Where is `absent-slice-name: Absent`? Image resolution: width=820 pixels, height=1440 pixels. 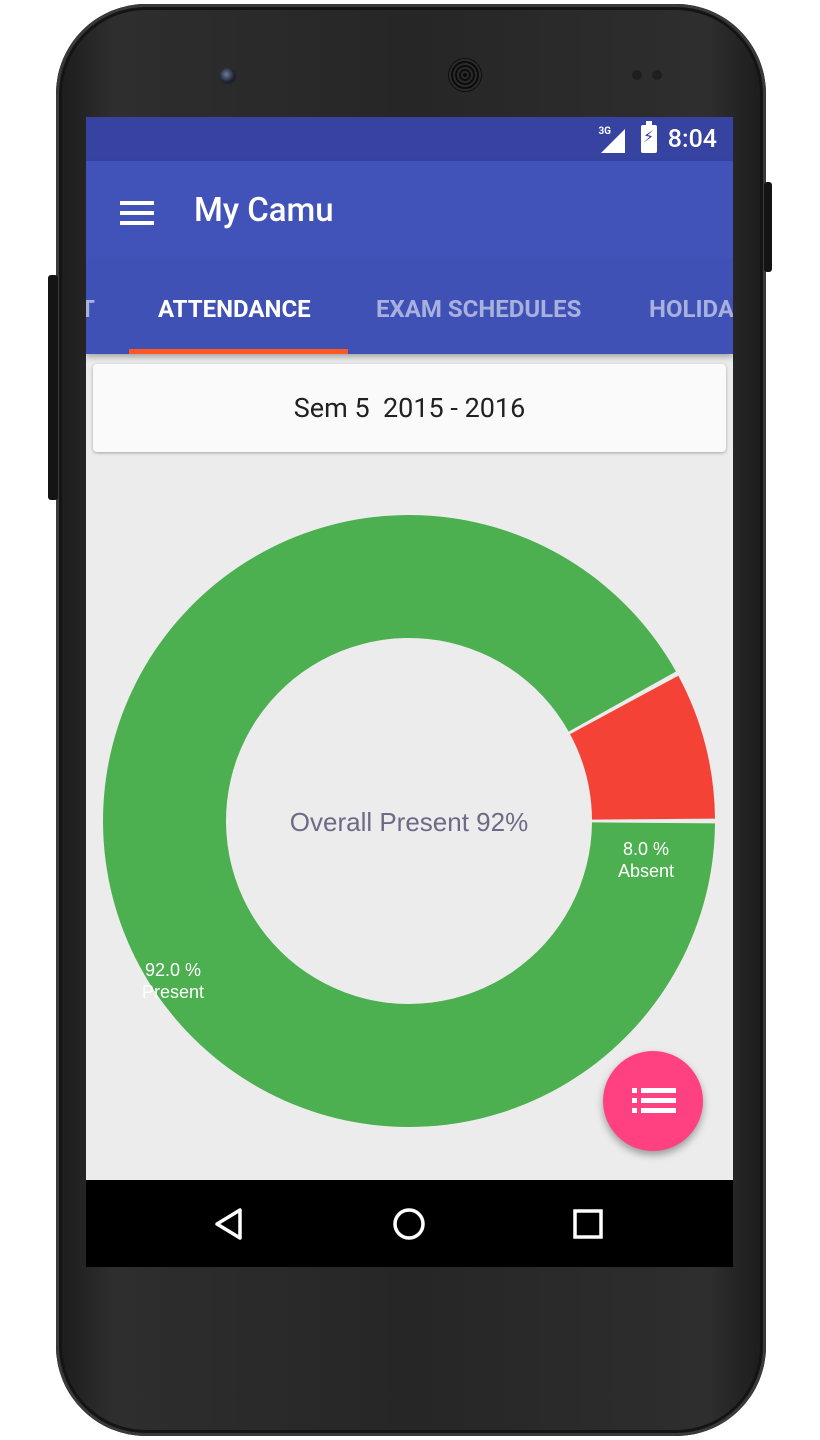
absent-slice-name: Absent is located at coordinates (646, 871).